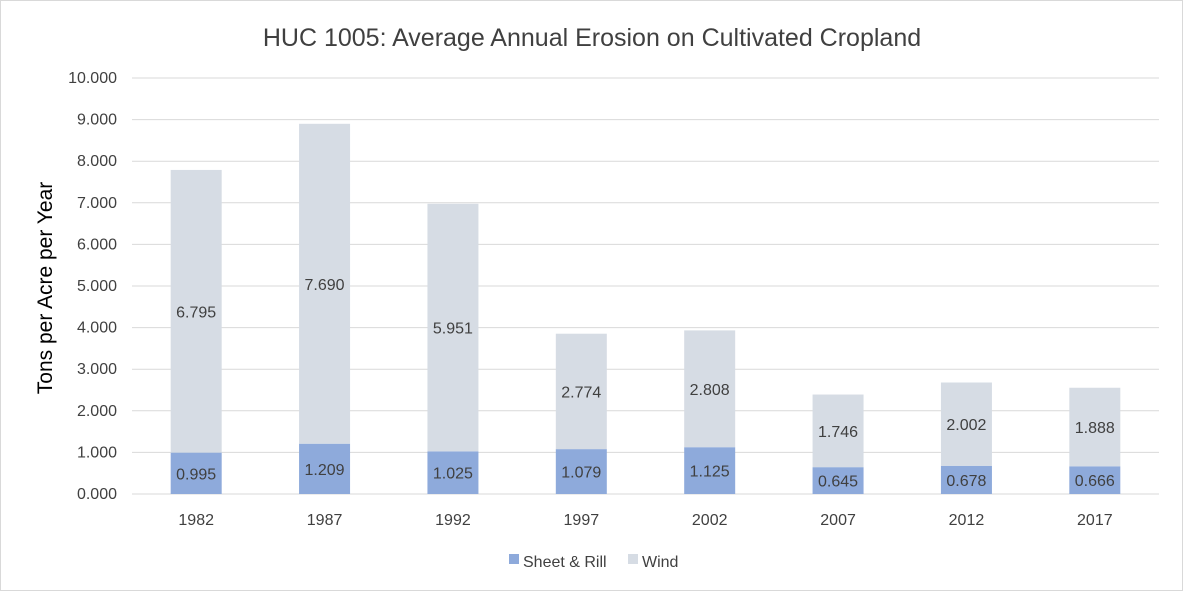  I want to click on x-tick-label: 2007, so click(838, 520).